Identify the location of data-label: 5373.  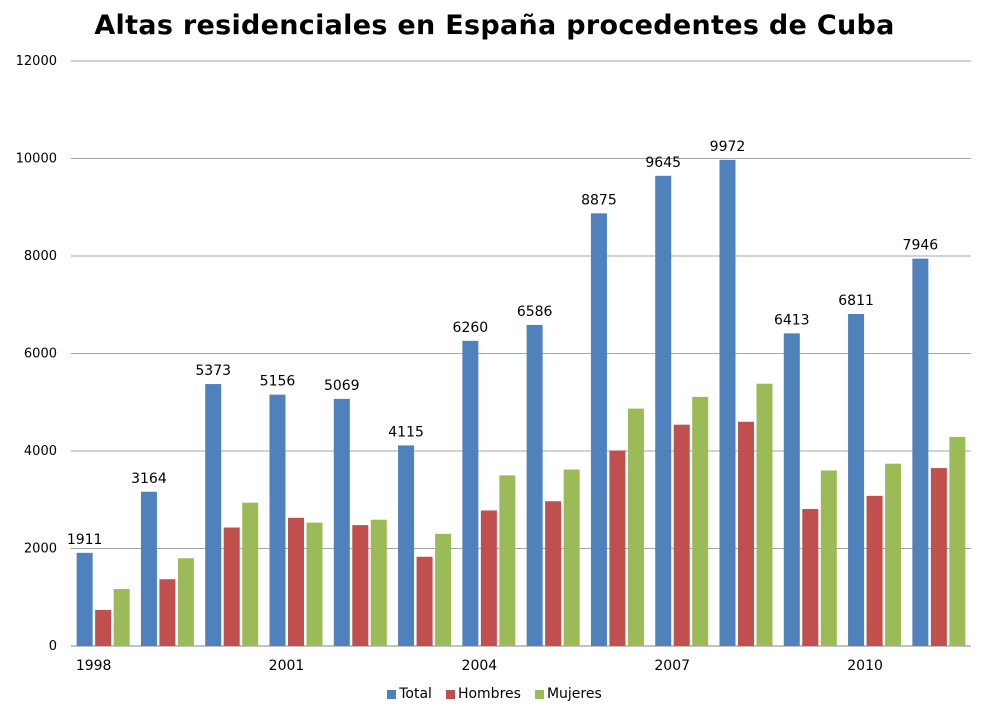
(213, 371).